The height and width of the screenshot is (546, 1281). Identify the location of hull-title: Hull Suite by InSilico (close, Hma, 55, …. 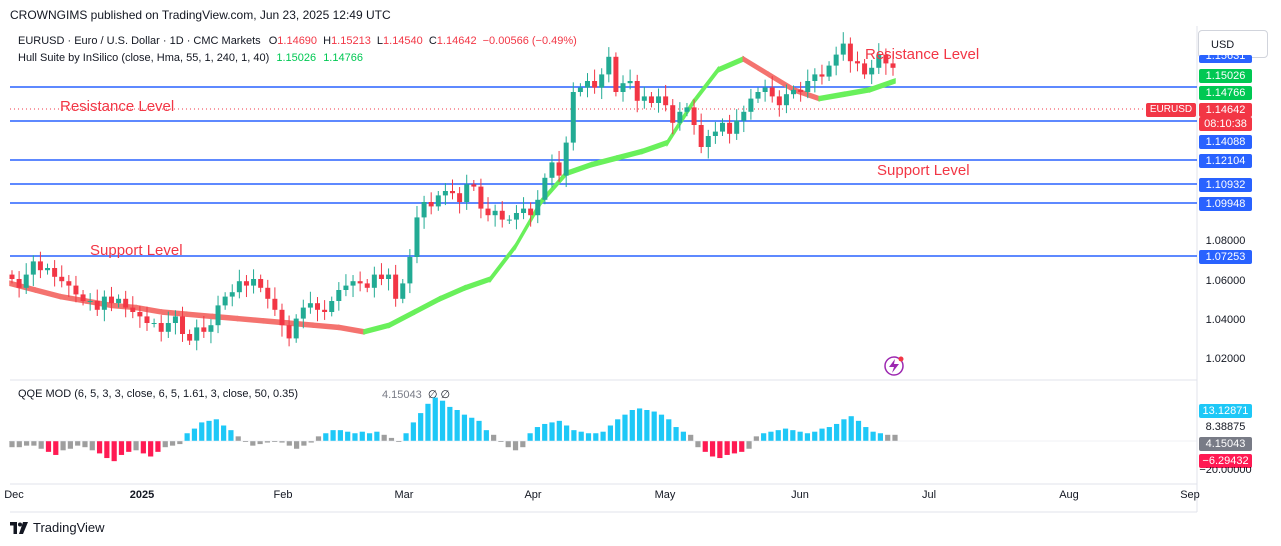
(144, 58).